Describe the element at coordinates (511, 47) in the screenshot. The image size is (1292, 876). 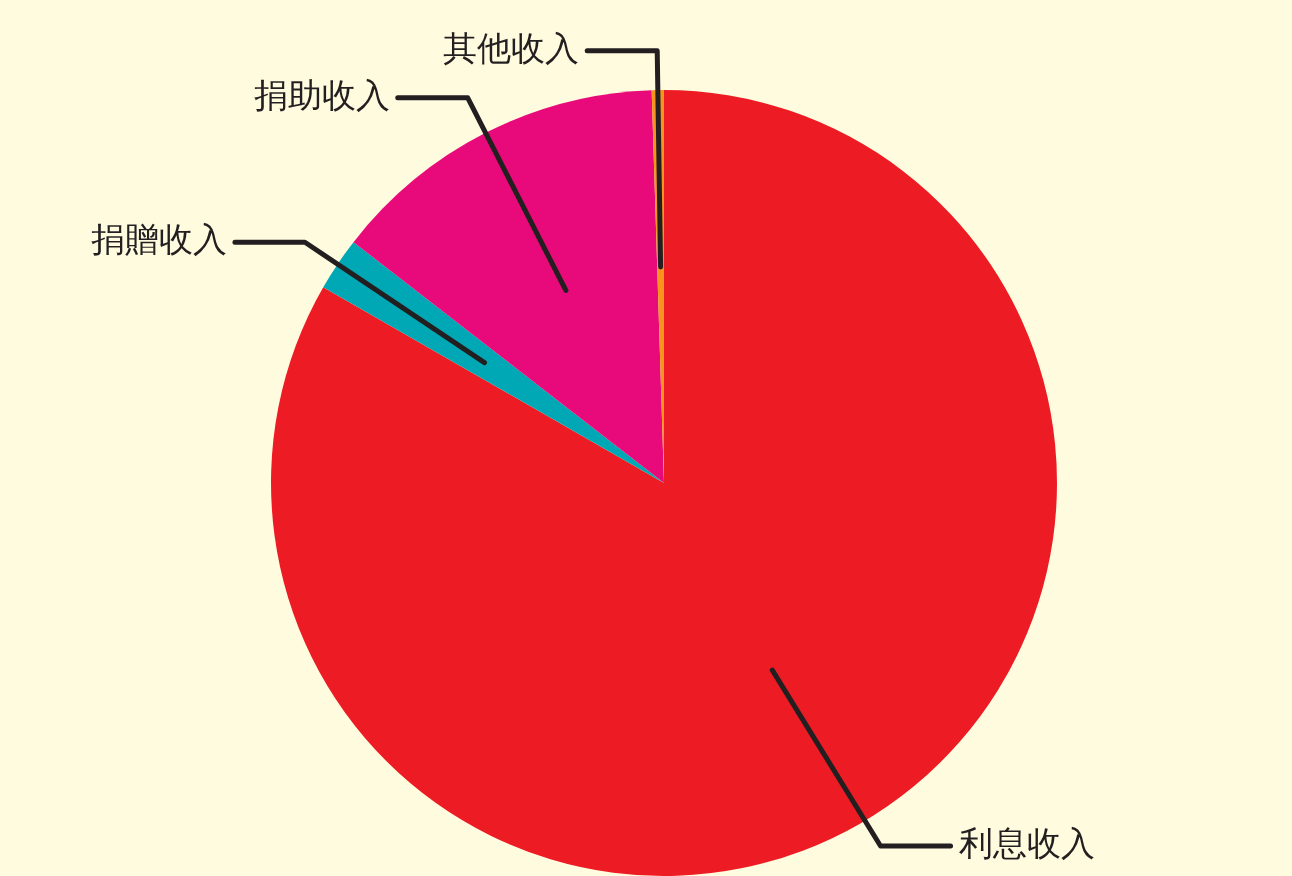
I see `slice-label: 其他收入` at that location.